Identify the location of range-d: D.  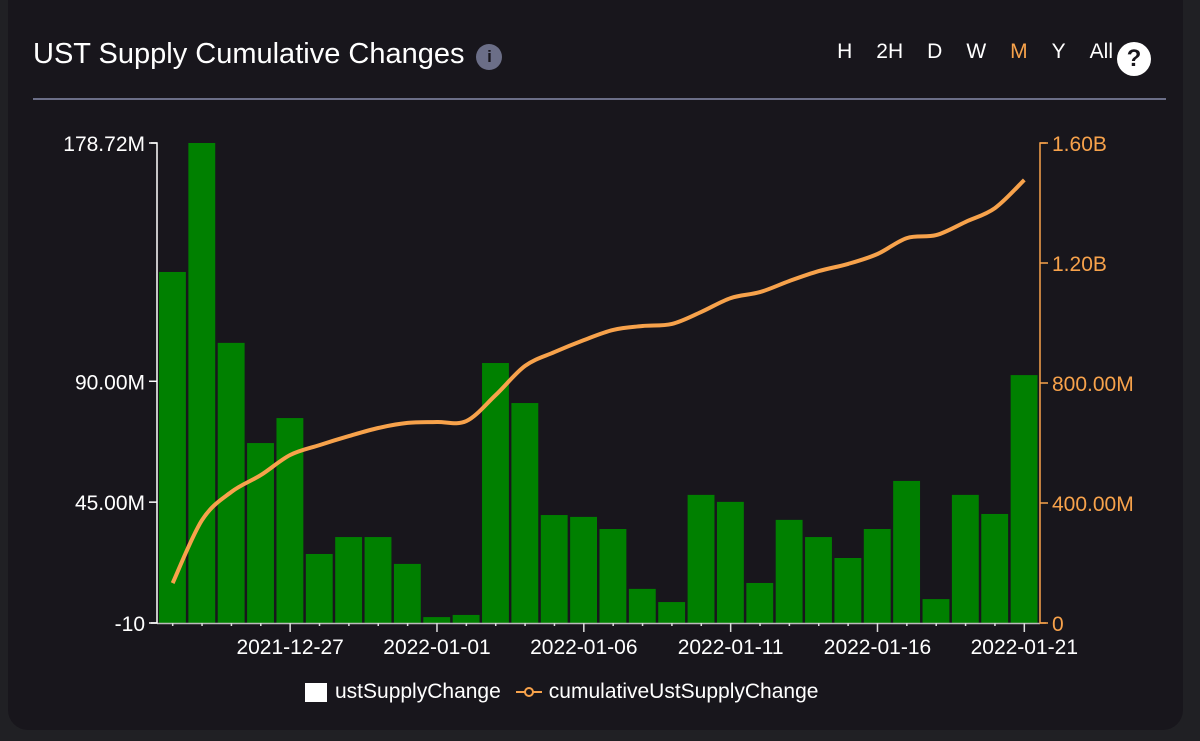
(935, 51).